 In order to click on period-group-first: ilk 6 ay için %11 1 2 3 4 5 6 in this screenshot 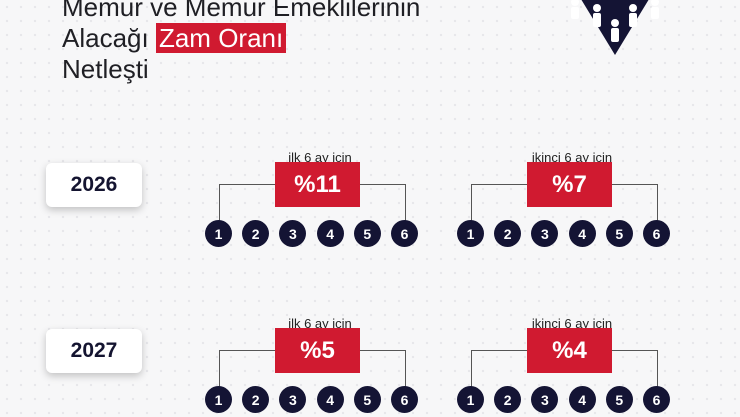, I will do `click(320, 200)`.